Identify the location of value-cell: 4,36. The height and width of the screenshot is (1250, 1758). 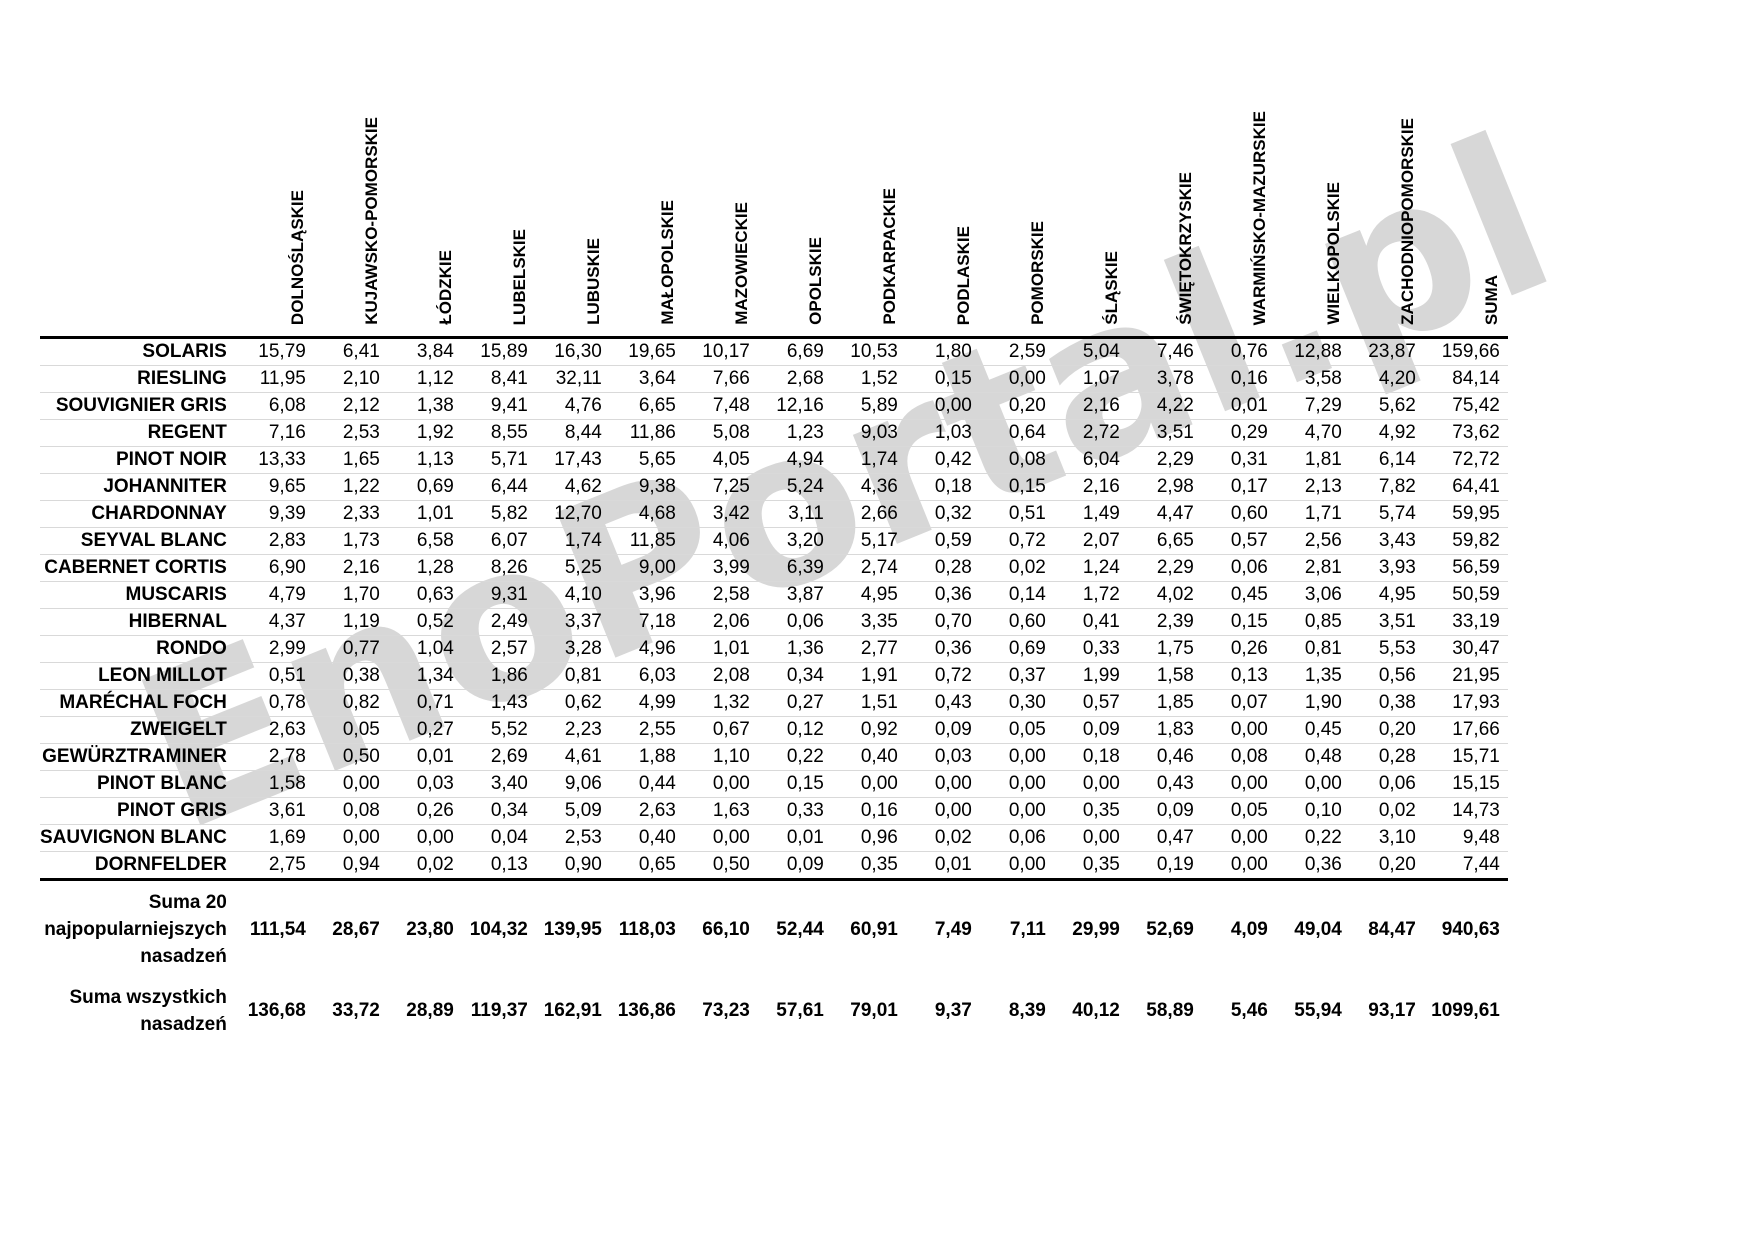
(868, 487).